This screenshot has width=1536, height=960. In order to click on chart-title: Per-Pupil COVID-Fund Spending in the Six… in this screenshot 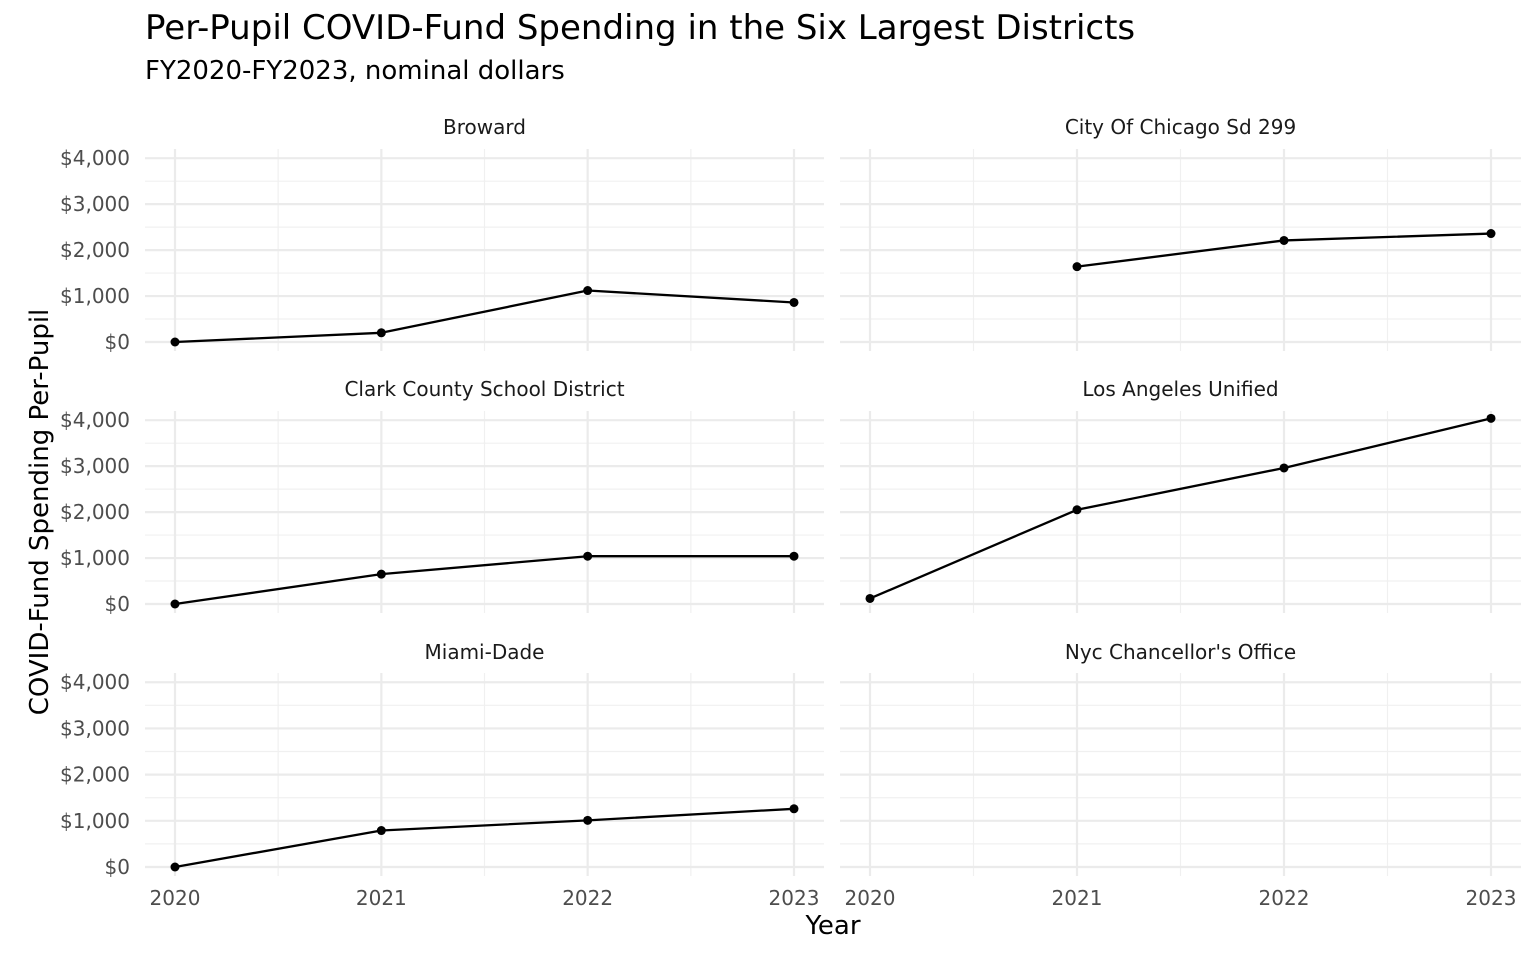, I will do `click(640, 28)`.